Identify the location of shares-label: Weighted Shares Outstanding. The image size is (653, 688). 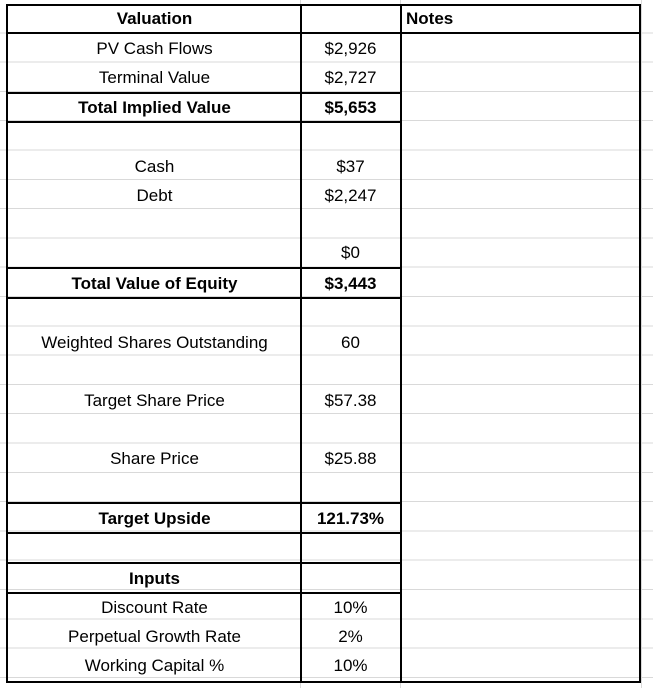
(154, 342).